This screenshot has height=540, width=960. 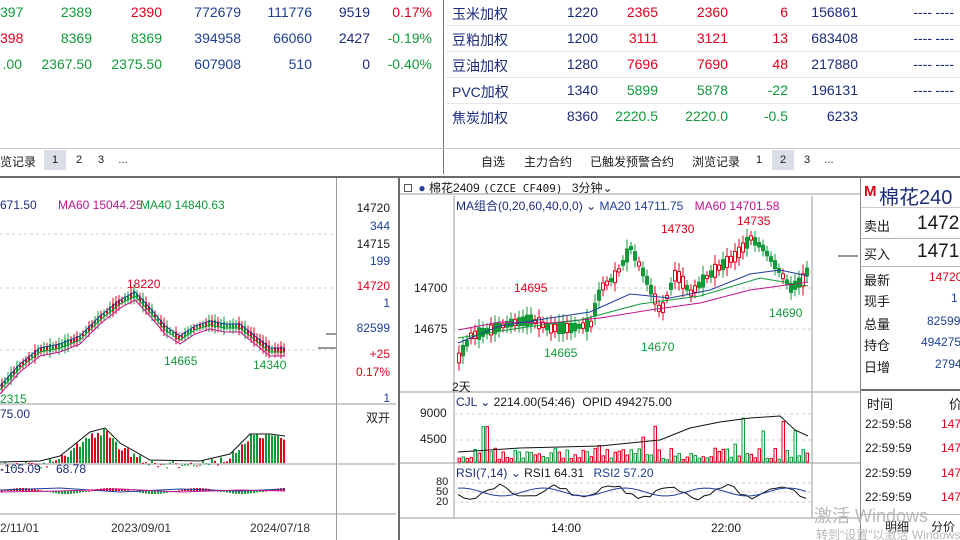 I want to click on quote-panel-divider, so click(x=443, y=87).